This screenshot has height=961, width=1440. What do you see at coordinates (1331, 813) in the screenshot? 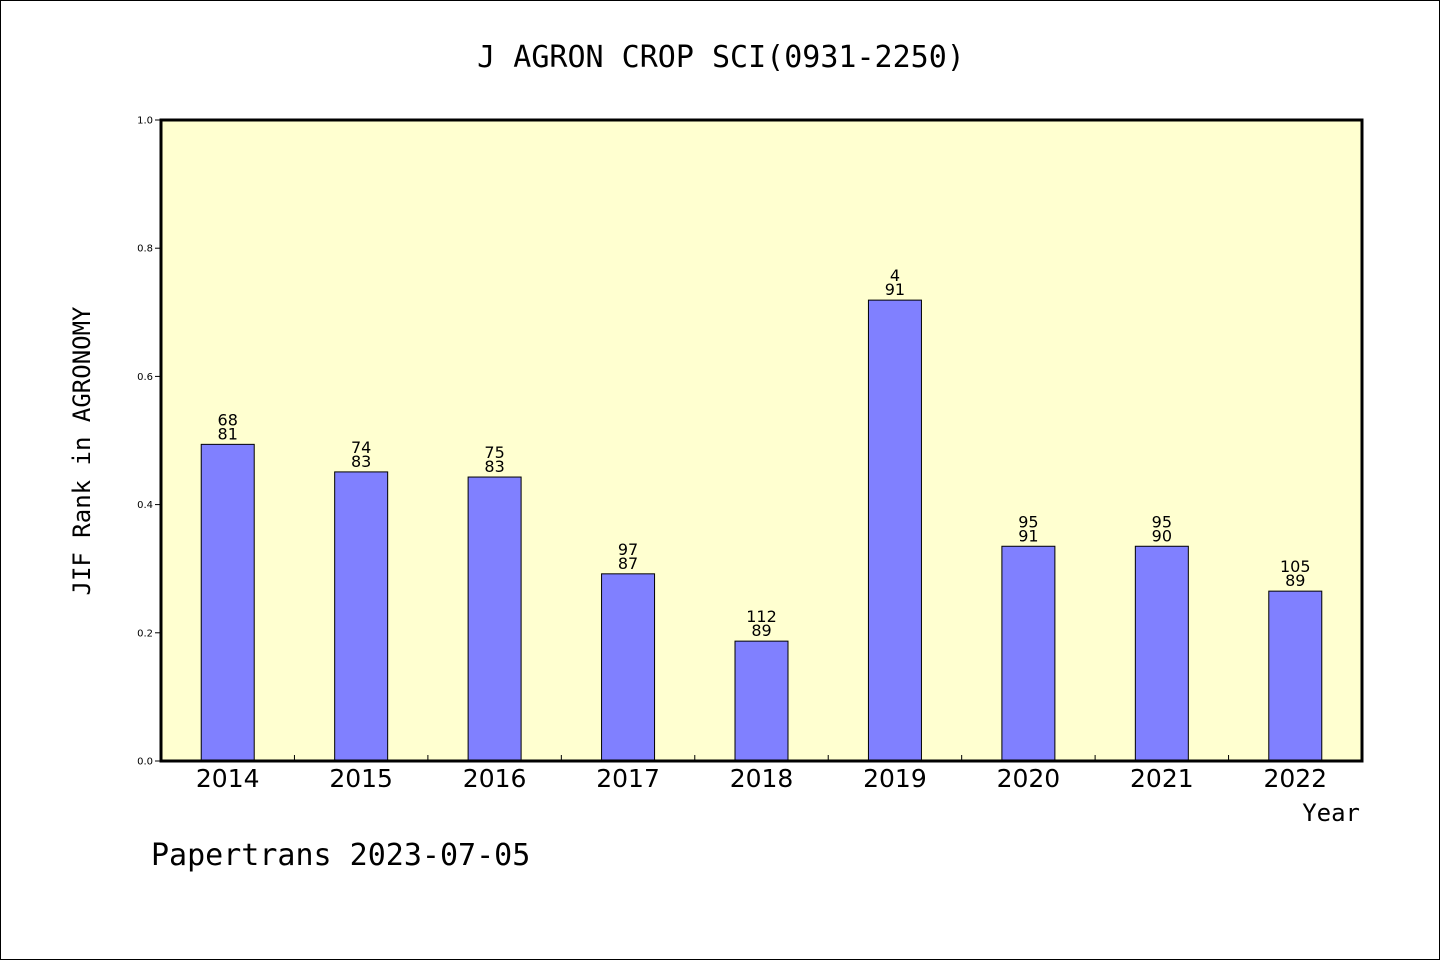
I see `x-axis-label: Year` at bounding box center [1331, 813].